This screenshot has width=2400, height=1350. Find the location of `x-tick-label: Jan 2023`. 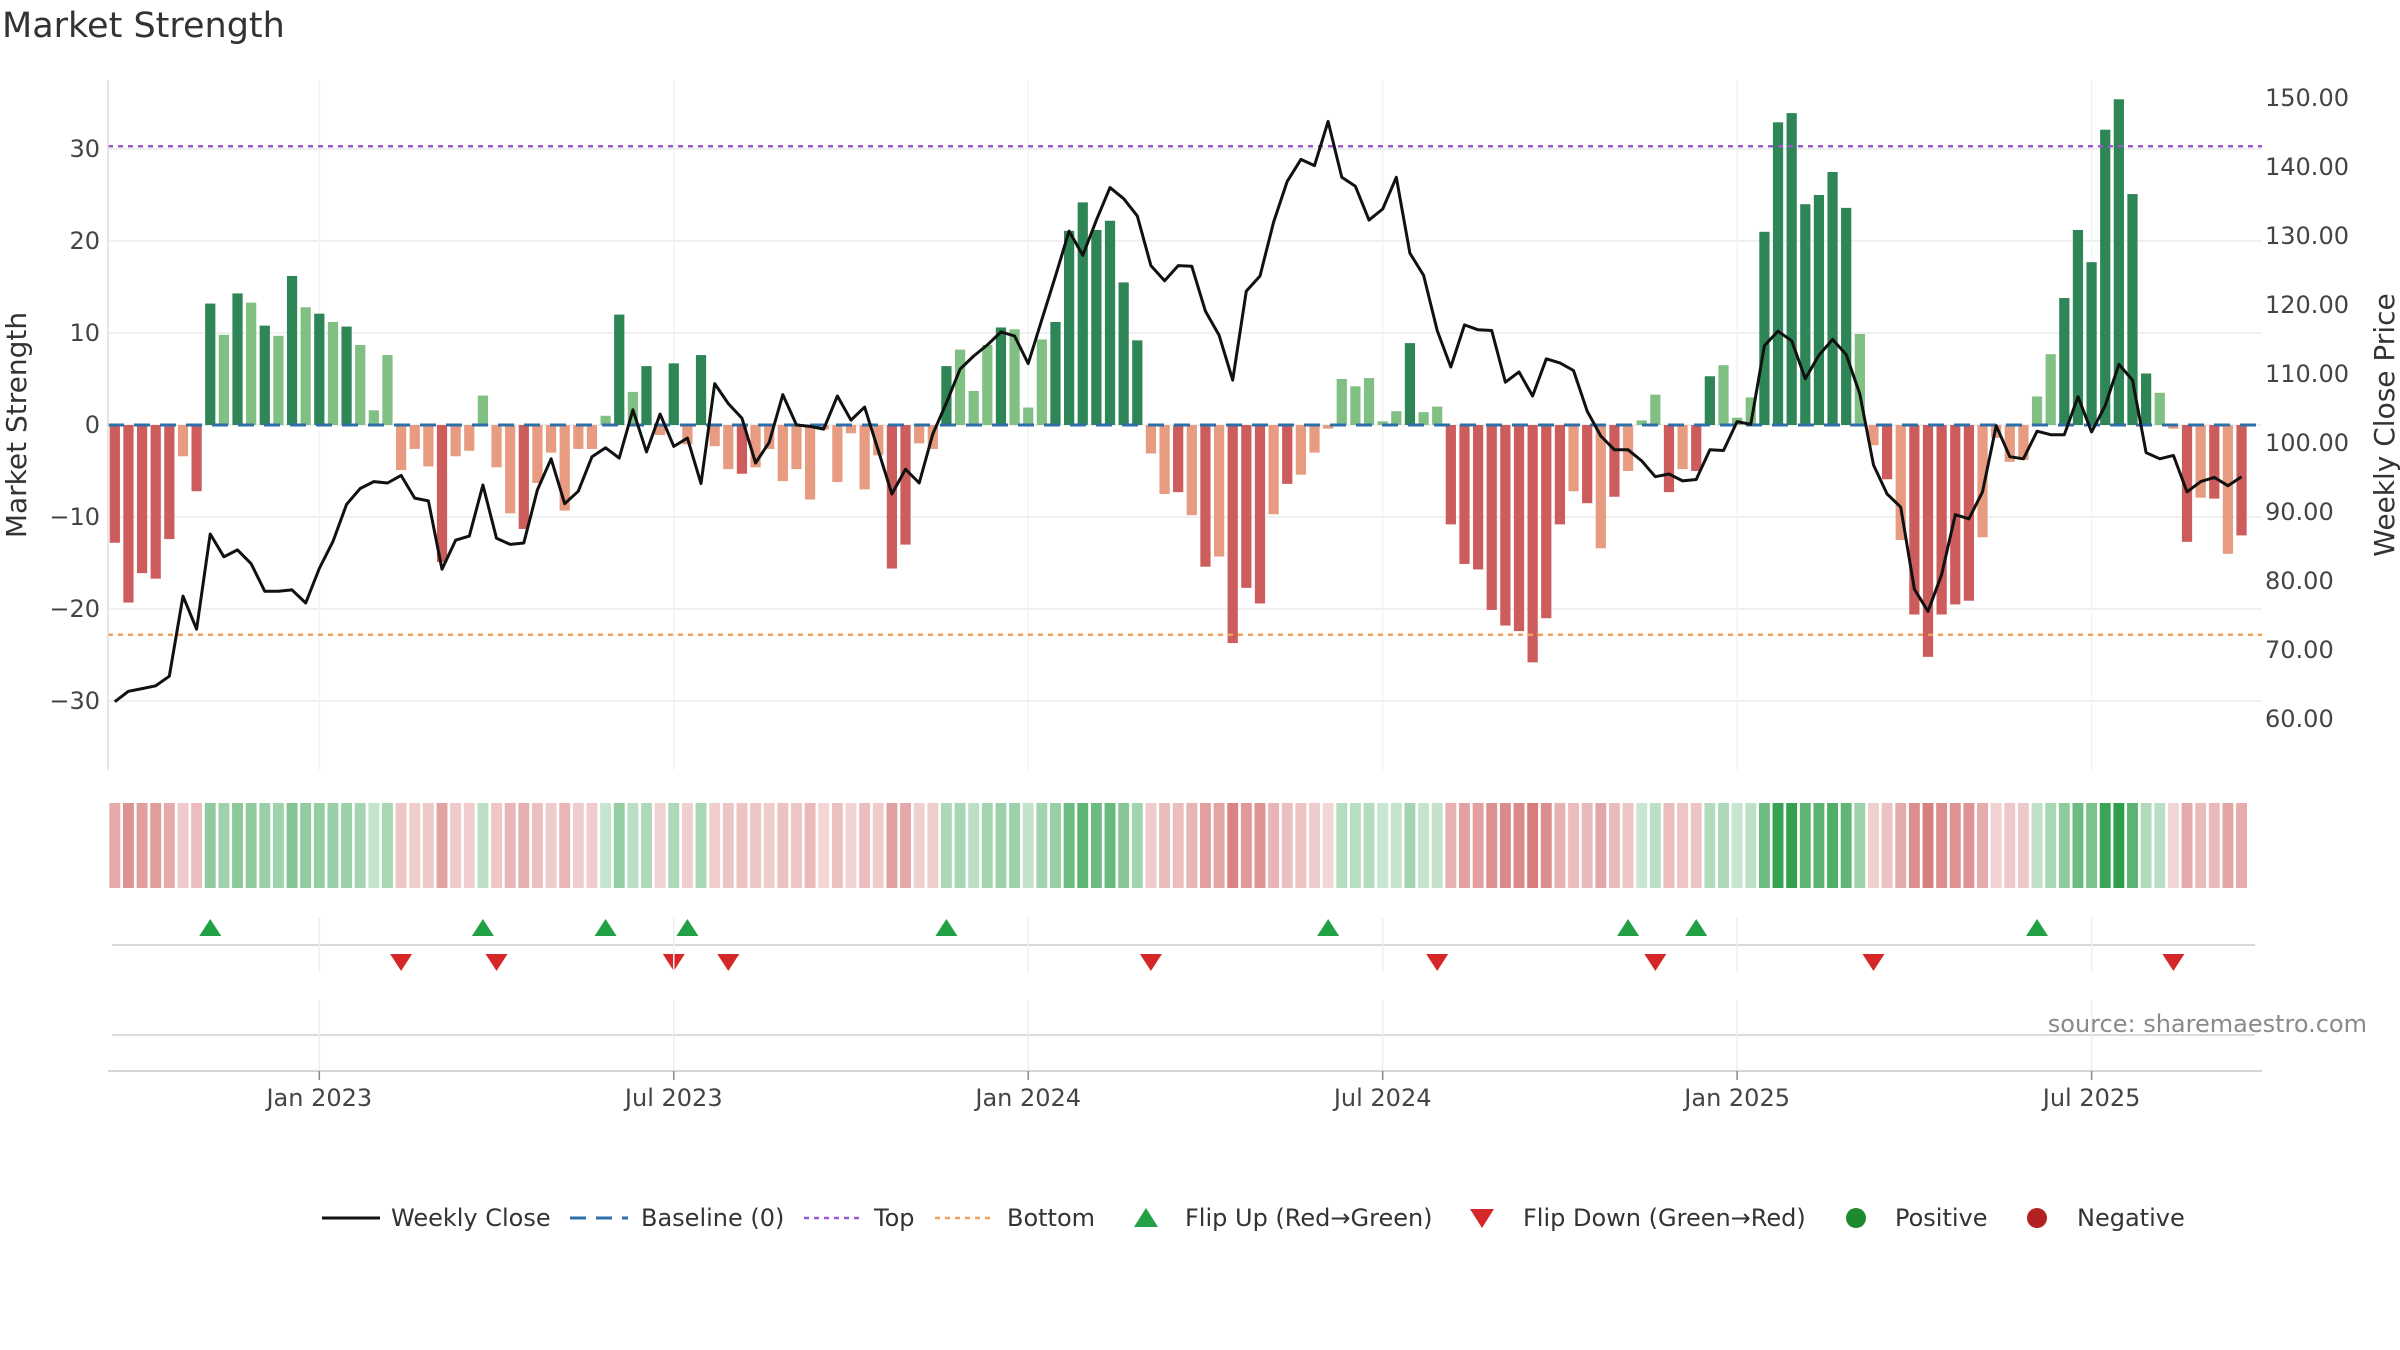

x-tick-label: Jan 2023 is located at coordinates (318, 1098).